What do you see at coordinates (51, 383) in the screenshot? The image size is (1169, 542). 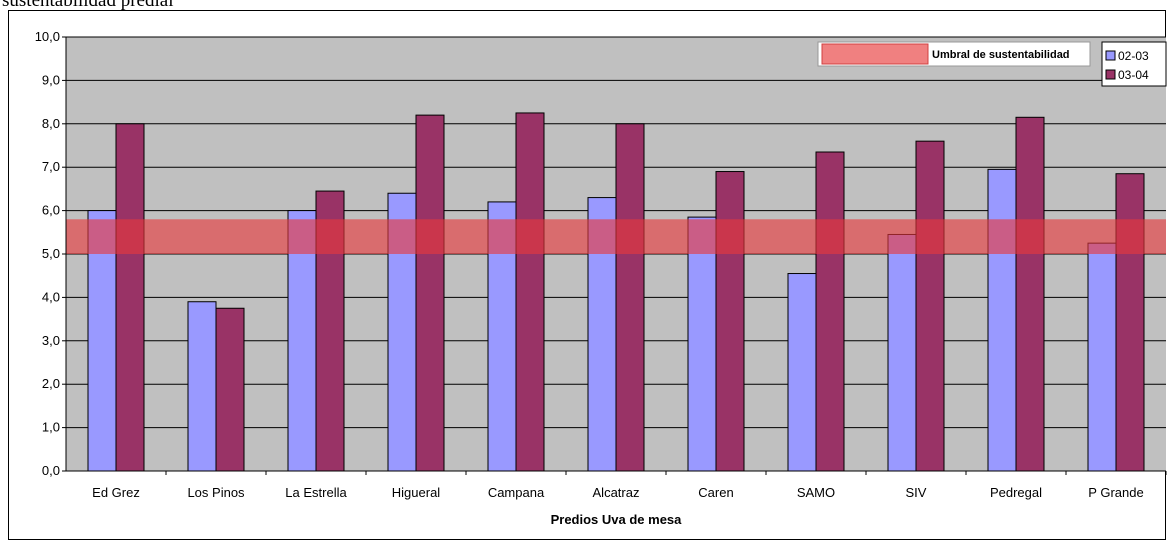 I see `y-tick-label: 2,0` at bounding box center [51, 383].